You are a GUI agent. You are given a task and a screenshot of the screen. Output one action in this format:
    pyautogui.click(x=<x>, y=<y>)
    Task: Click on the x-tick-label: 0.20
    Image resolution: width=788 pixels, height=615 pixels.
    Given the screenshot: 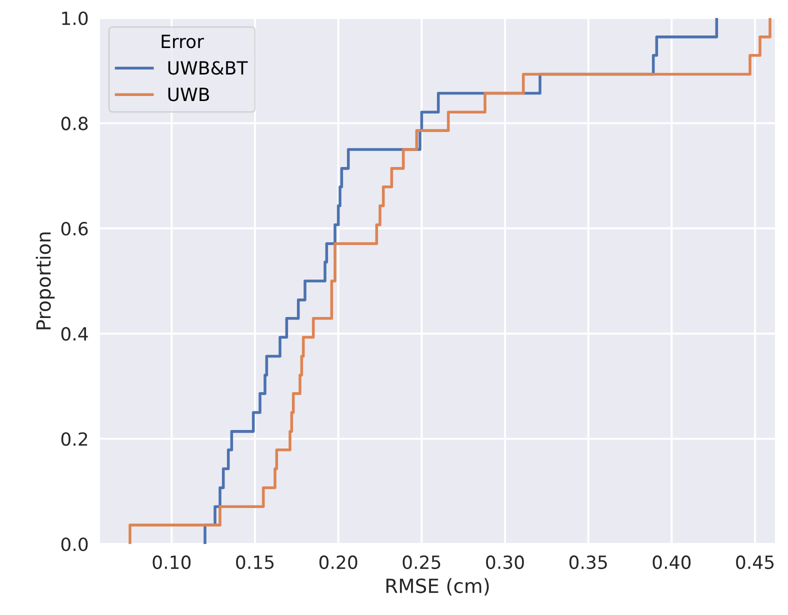 What is the action you would take?
    pyautogui.click(x=338, y=562)
    